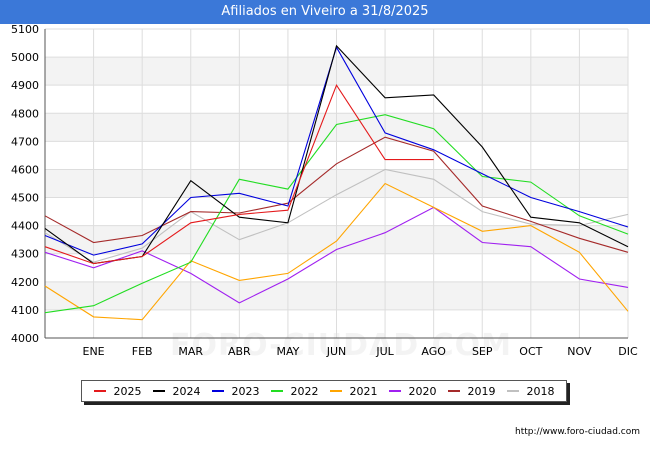 This screenshot has height=450, width=650. What do you see at coordinates (239, 351) in the screenshot?
I see `x-tick-label: ABR` at bounding box center [239, 351].